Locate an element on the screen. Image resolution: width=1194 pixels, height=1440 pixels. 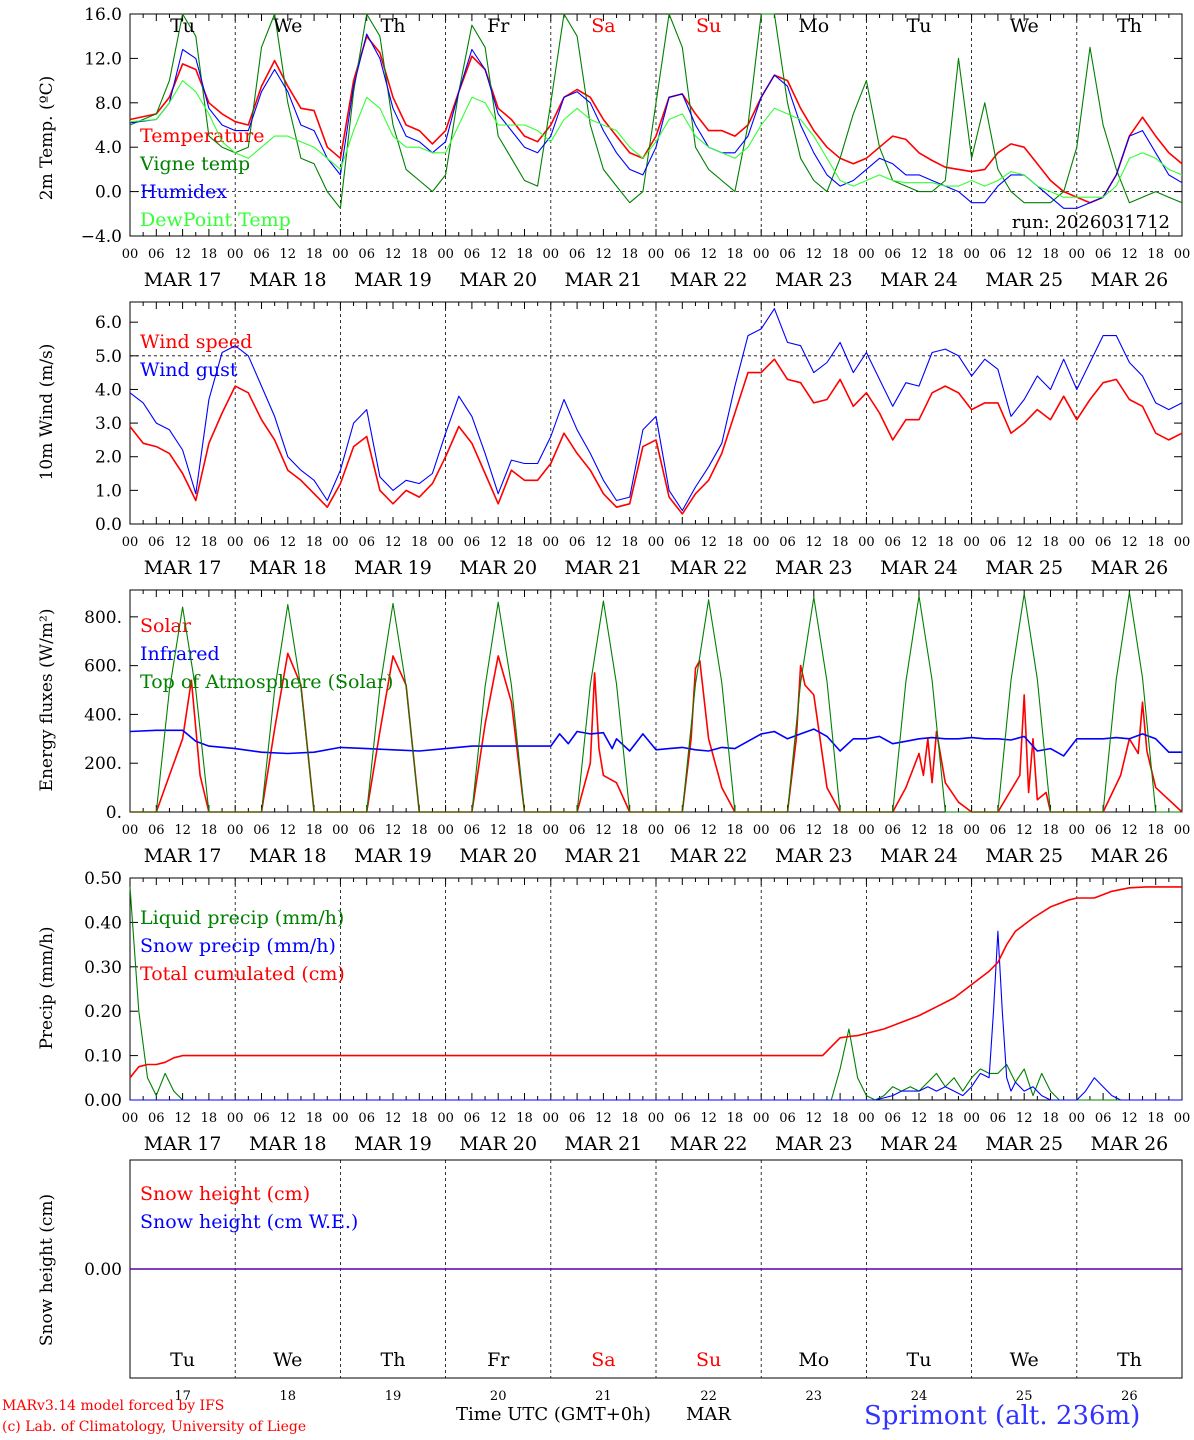
y-tick-label: 4.0 is located at coordinates (108, 390).